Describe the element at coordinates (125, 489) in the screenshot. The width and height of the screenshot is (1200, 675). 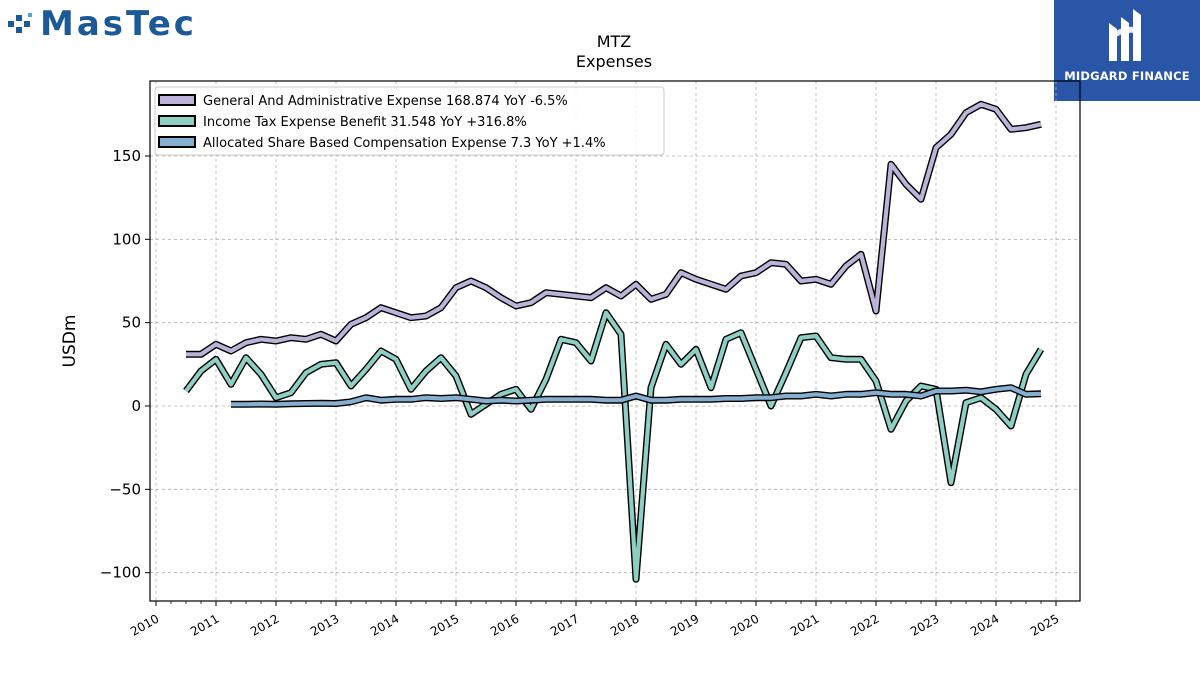
I see `y-tick-label: −50` at that location.